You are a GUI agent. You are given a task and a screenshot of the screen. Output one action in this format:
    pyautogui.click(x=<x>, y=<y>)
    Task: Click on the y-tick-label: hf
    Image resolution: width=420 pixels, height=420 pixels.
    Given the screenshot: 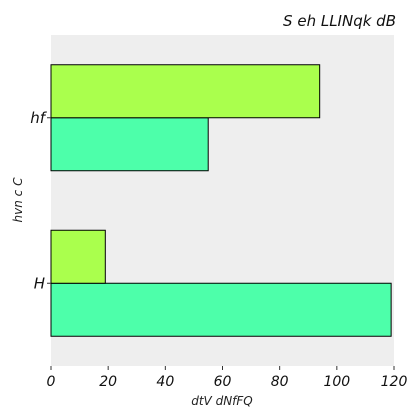 What is the action you would take?
    pyautogui.click(x=39, y=118)
    